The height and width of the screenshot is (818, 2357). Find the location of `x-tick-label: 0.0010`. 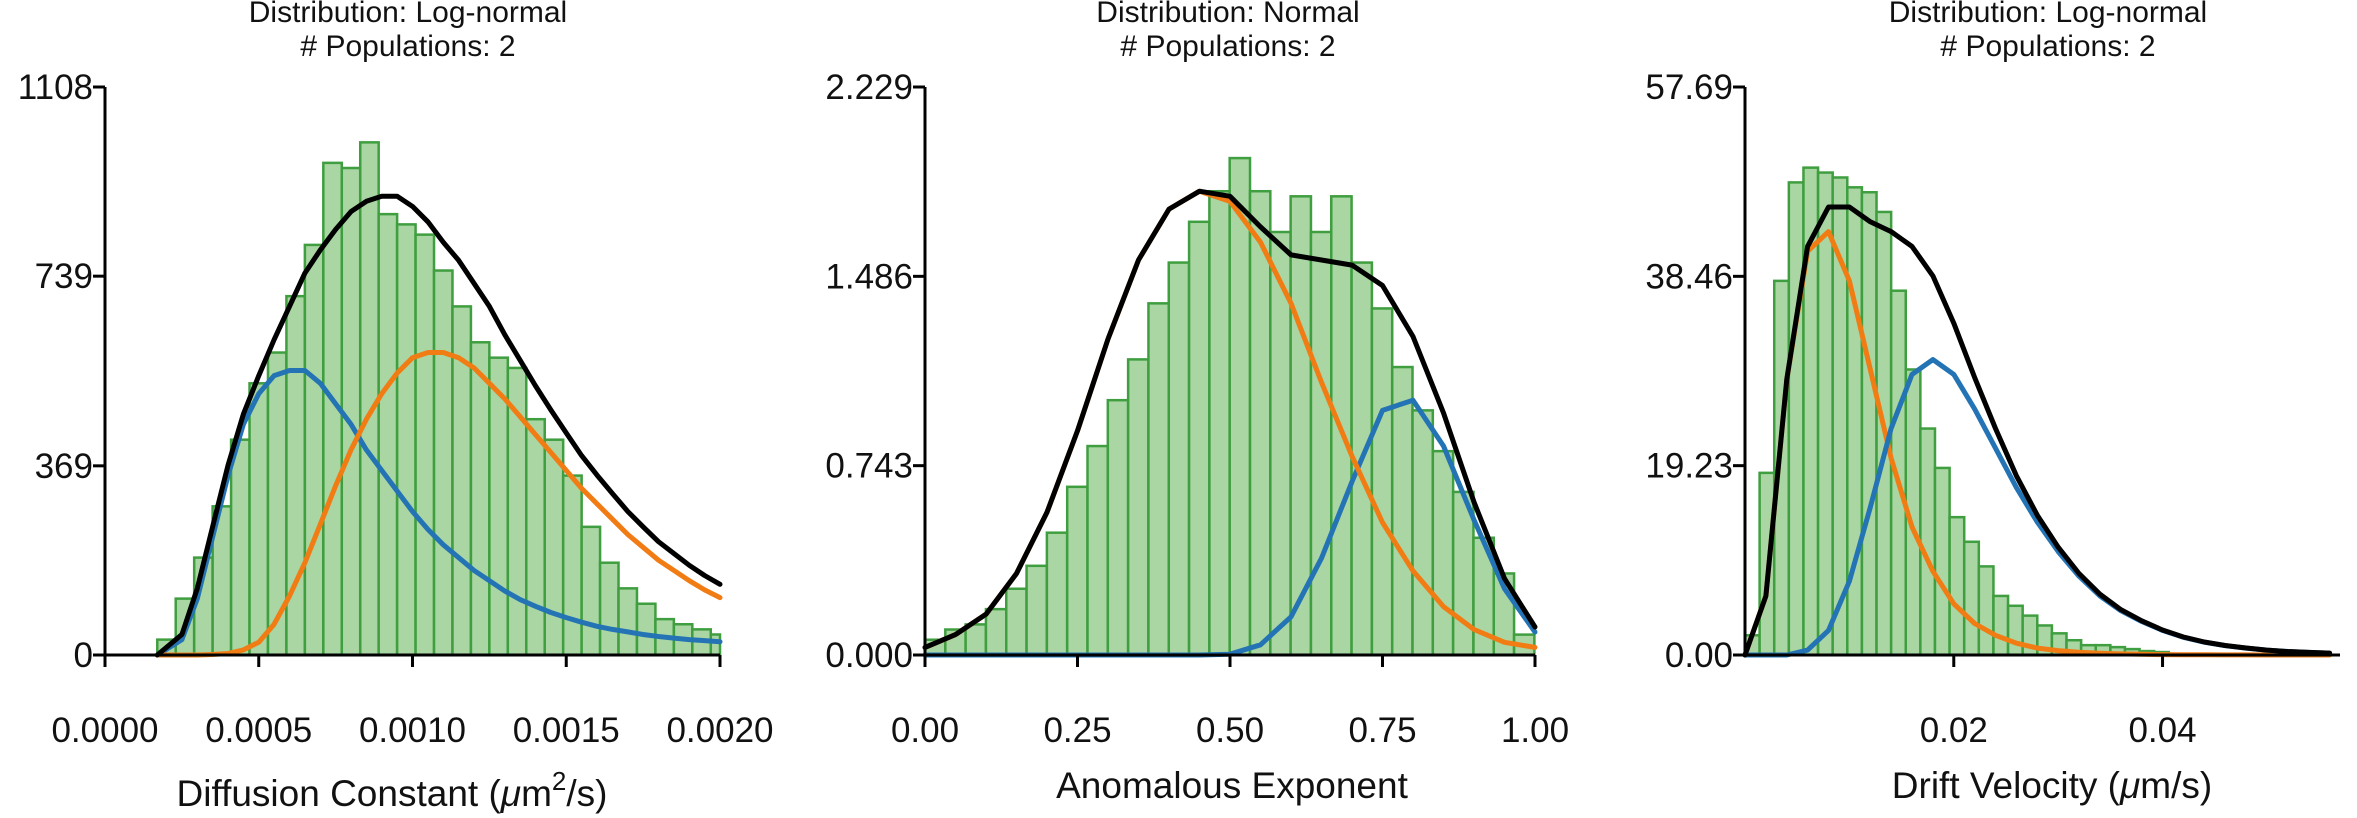

x-tick-label: 0.0010 is located at coordinates (412, 730).